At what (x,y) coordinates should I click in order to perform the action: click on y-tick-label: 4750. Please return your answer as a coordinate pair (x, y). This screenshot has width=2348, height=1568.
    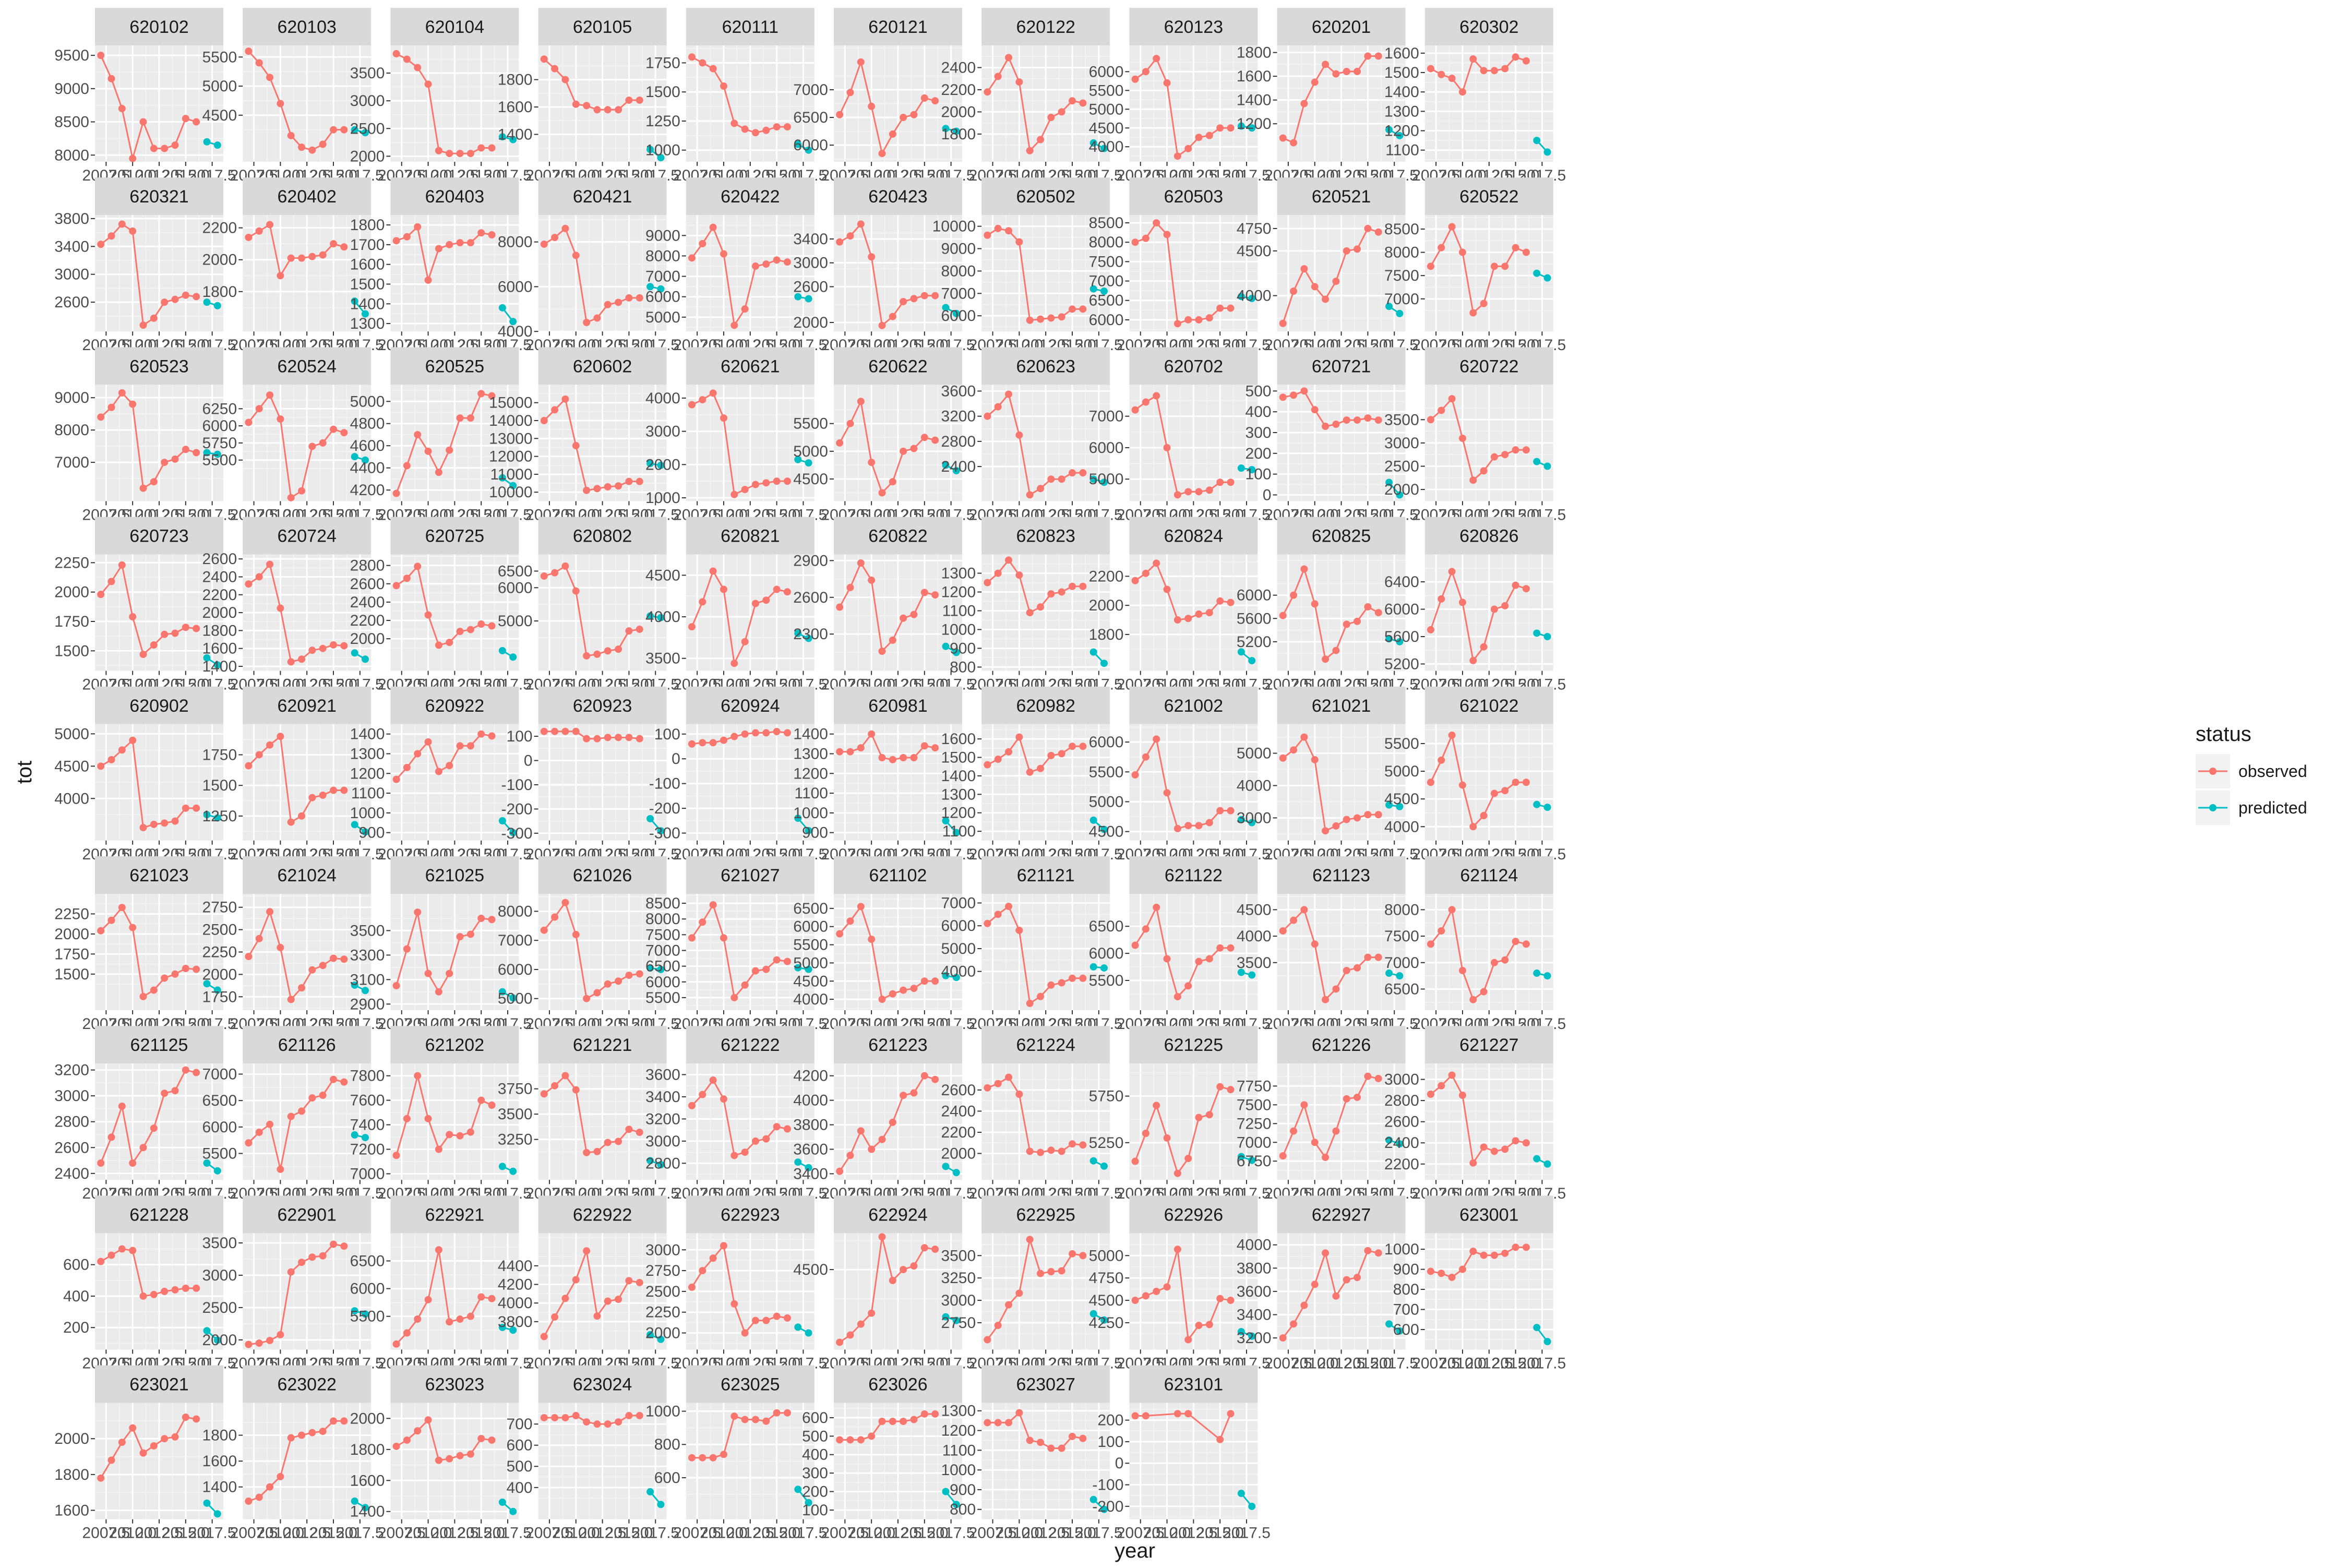
    Looking at the image, I should click on (1254, 228).